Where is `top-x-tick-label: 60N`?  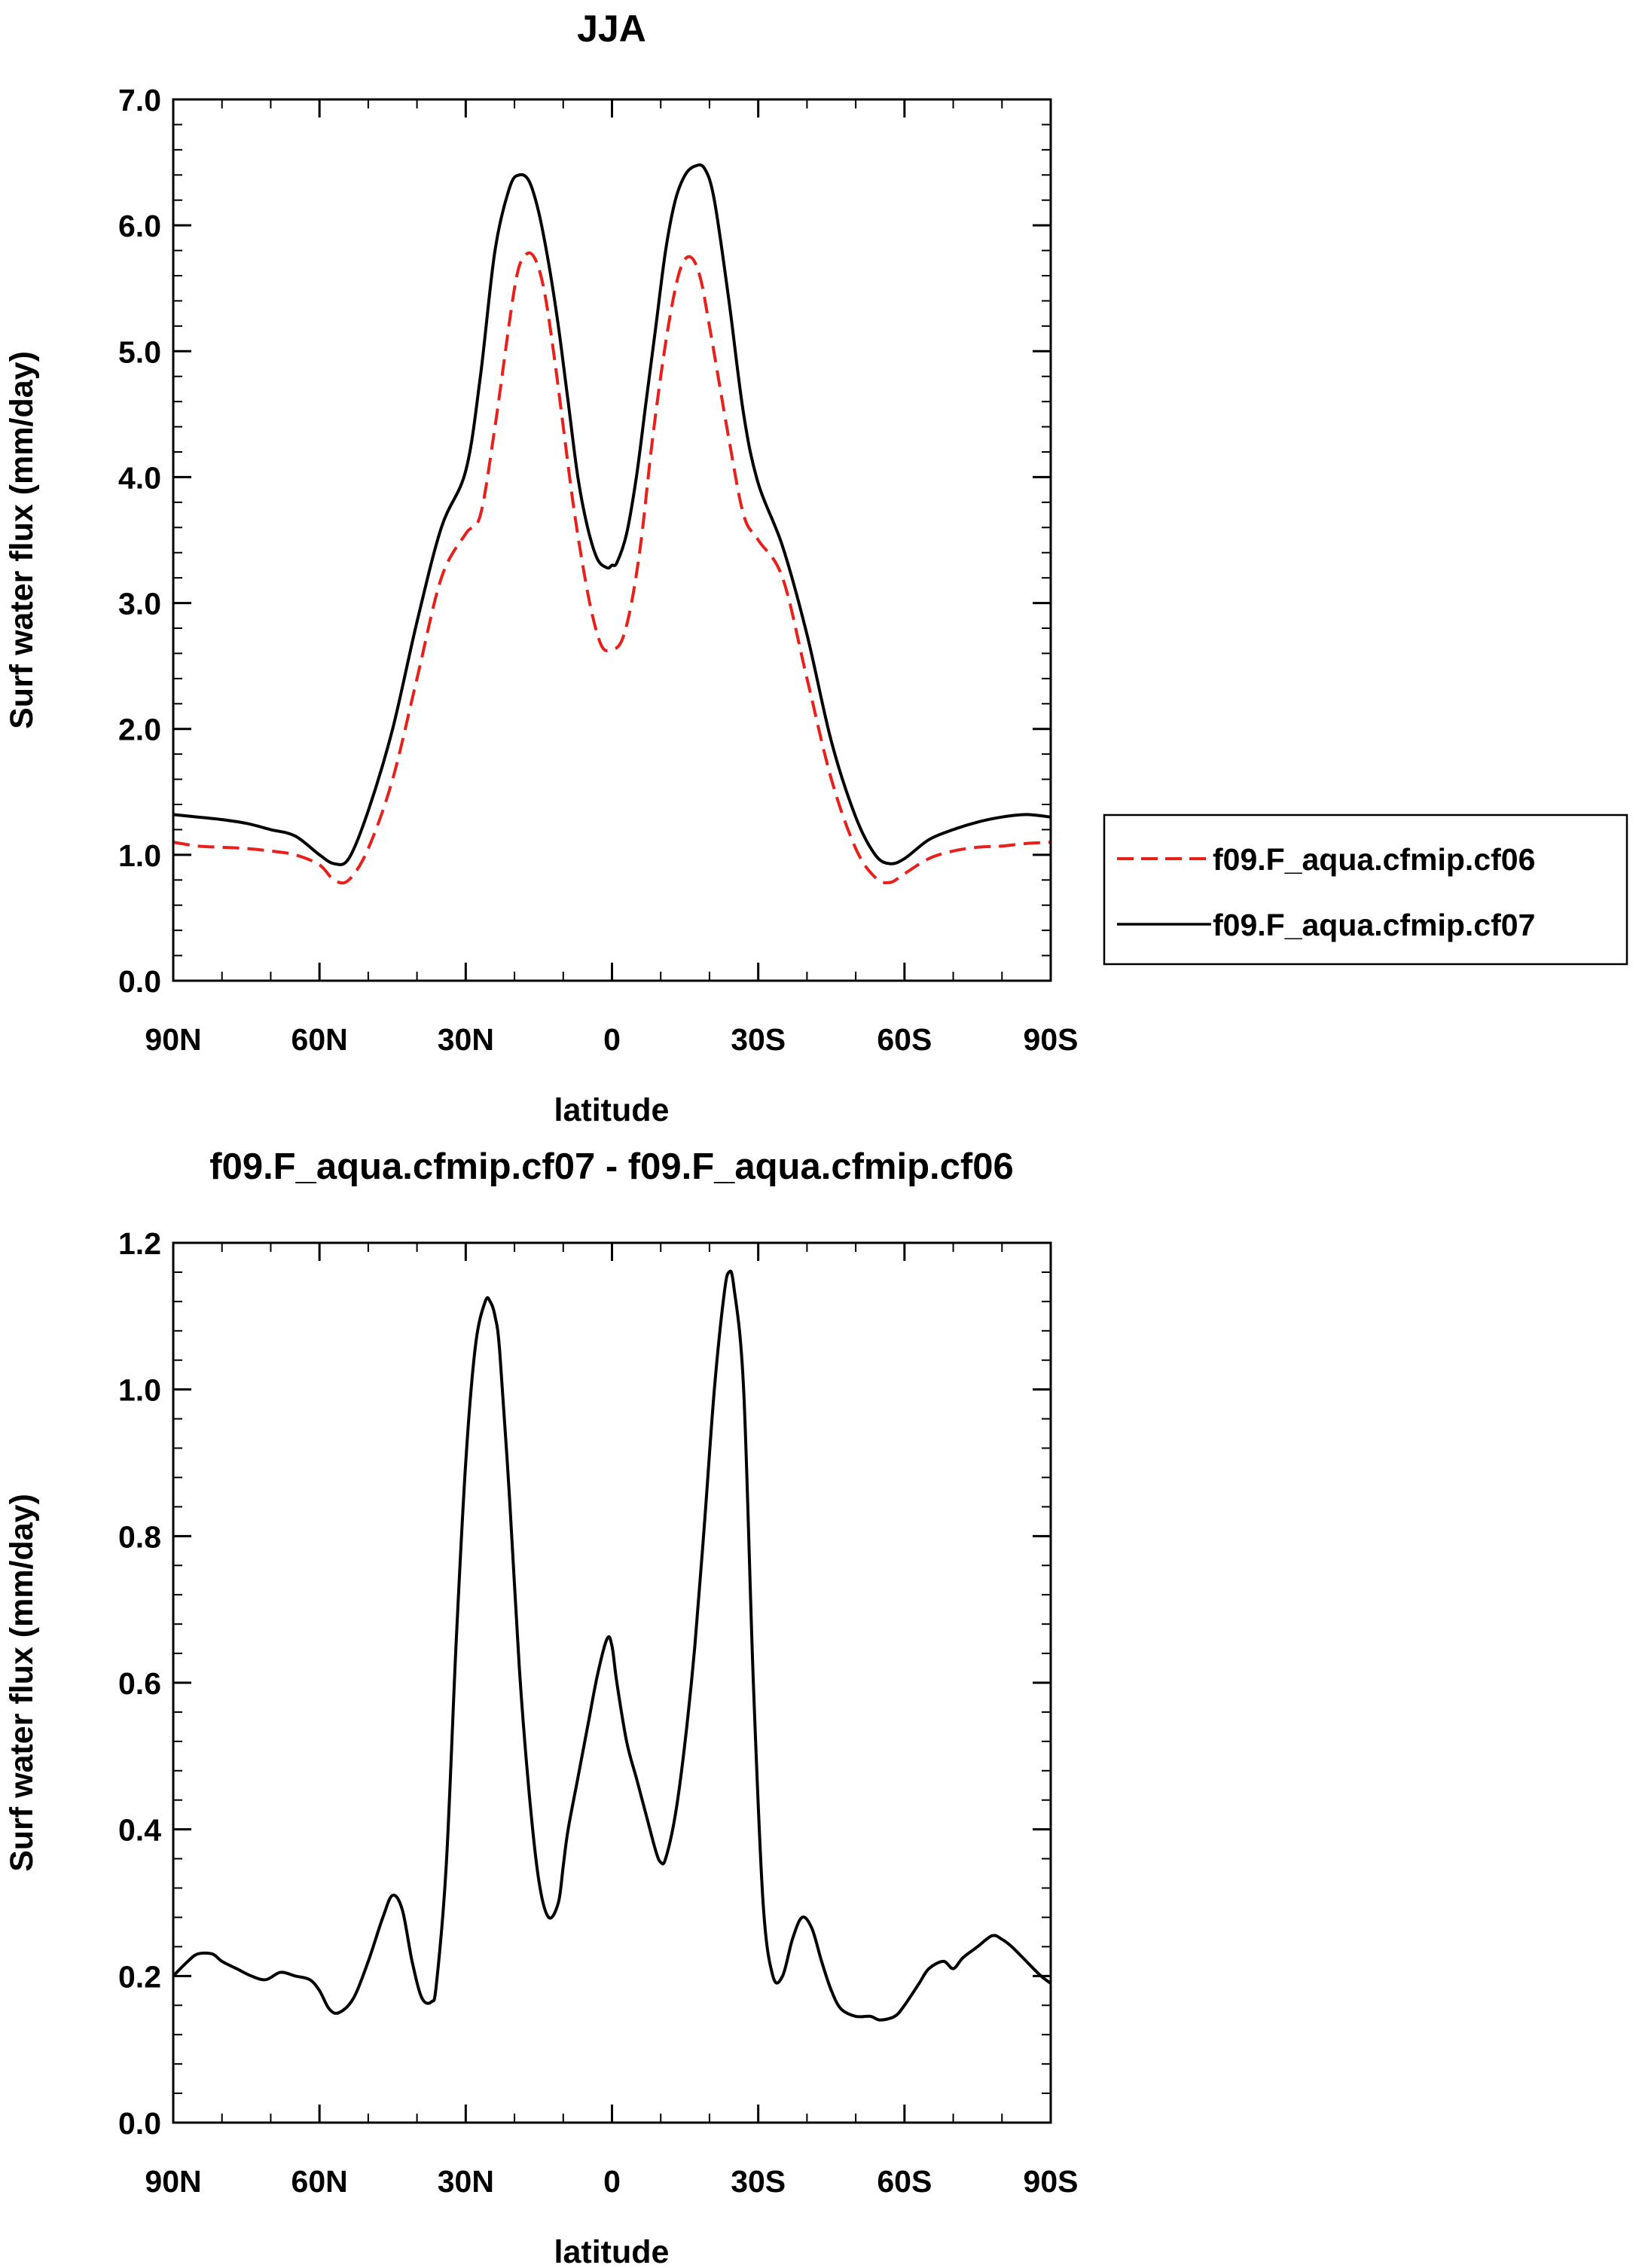
top-x-tick-label: 60N is located at coordinates (319, 1040).